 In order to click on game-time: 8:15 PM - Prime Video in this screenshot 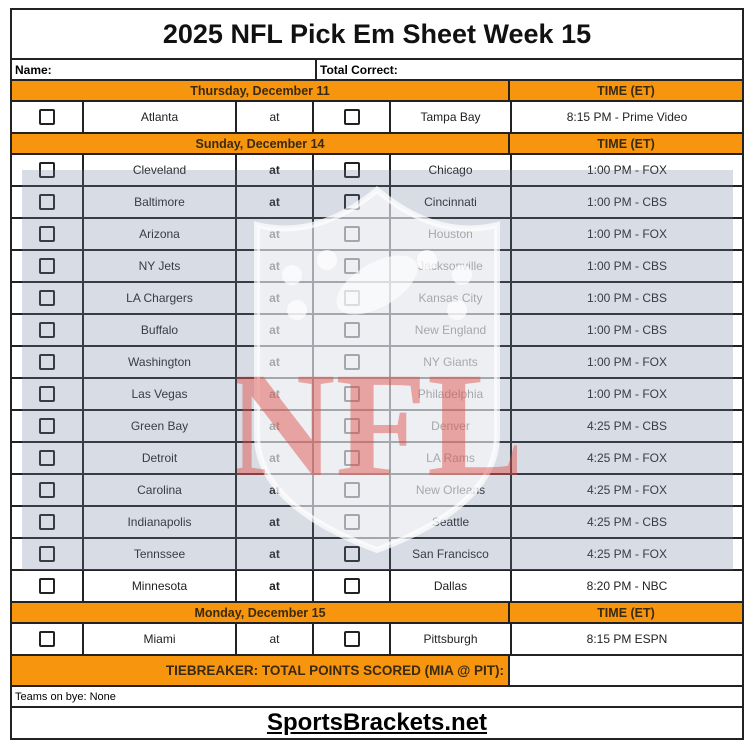, I will do `click(627, 117)`.